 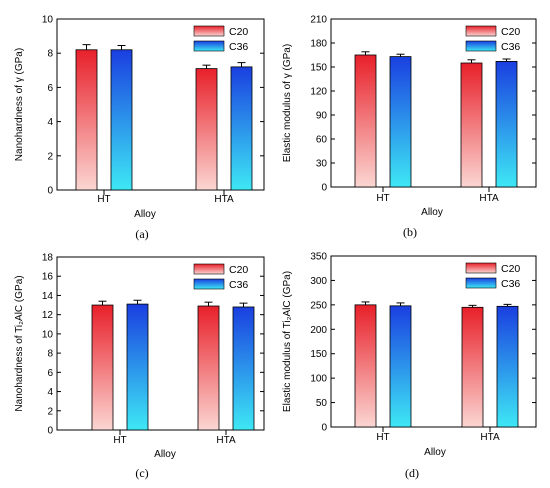 What do you see at coordinates (141, 234) in the screenshot?
I see `panel-label: (a)` at bounding box center [141, 234].